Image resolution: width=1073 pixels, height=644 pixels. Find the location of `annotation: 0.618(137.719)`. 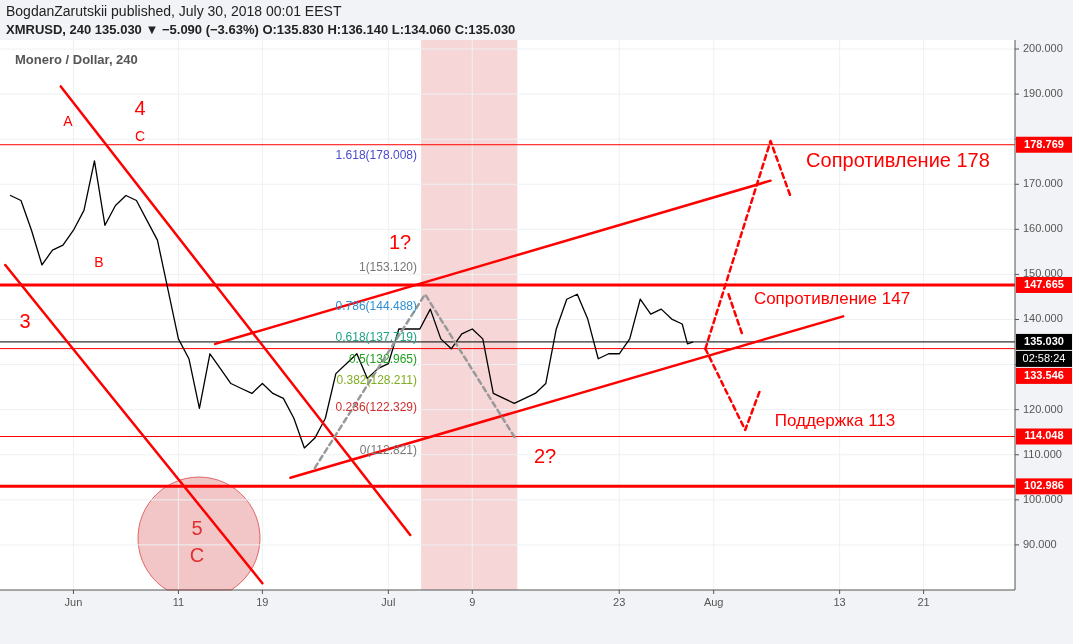

annotation: 0.618(137.719) is located at coordinates (376, 337).